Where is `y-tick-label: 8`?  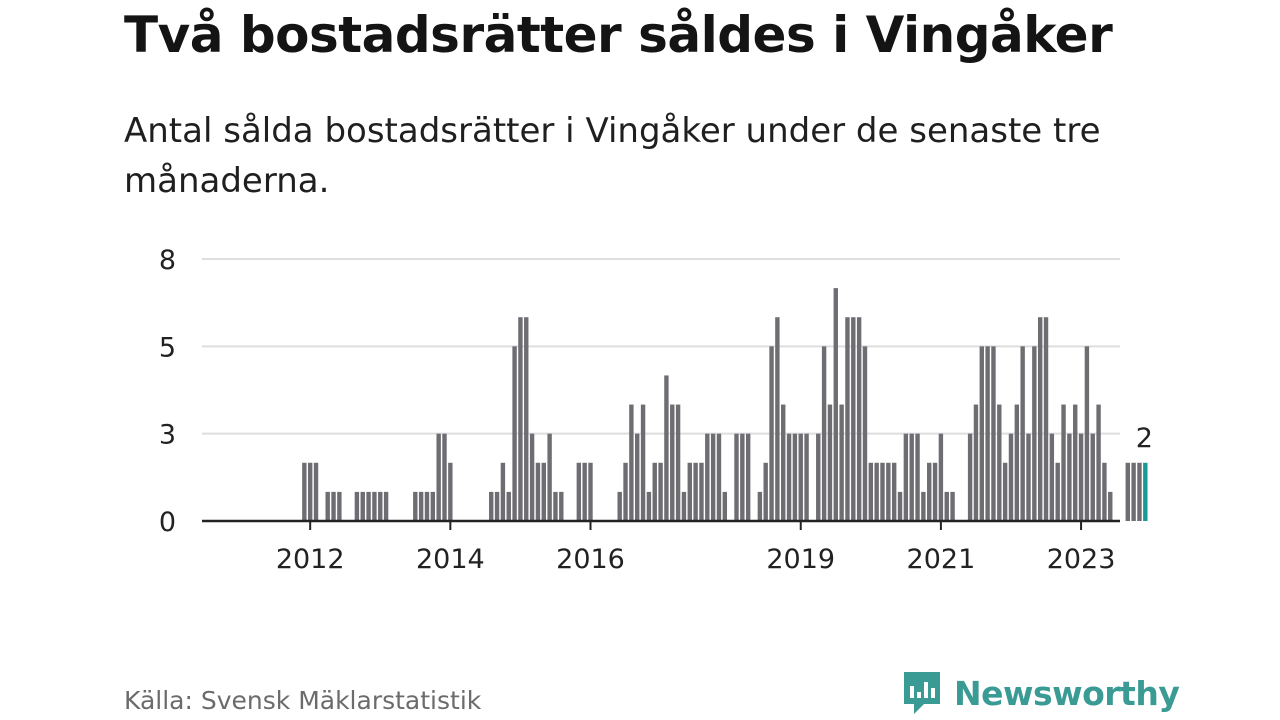 y-tick-label: 8 is located at coordinates (167, 260).